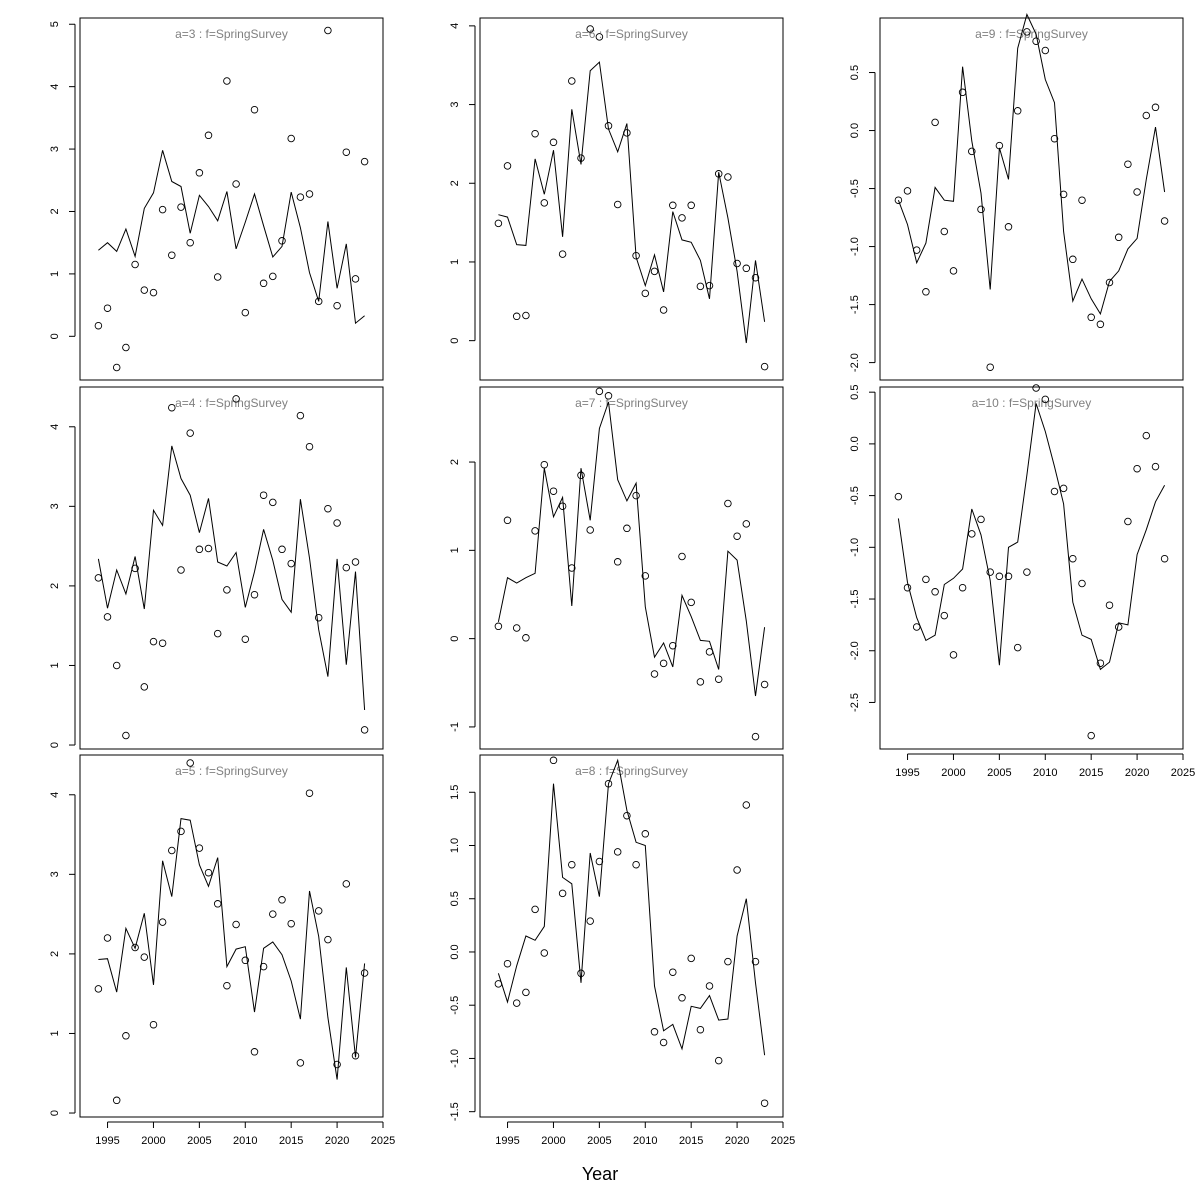 Image resolution: width=1200 pixels, height=1200 pixels. I want to click on x-tick-label: 2020, so click(337, 1141).